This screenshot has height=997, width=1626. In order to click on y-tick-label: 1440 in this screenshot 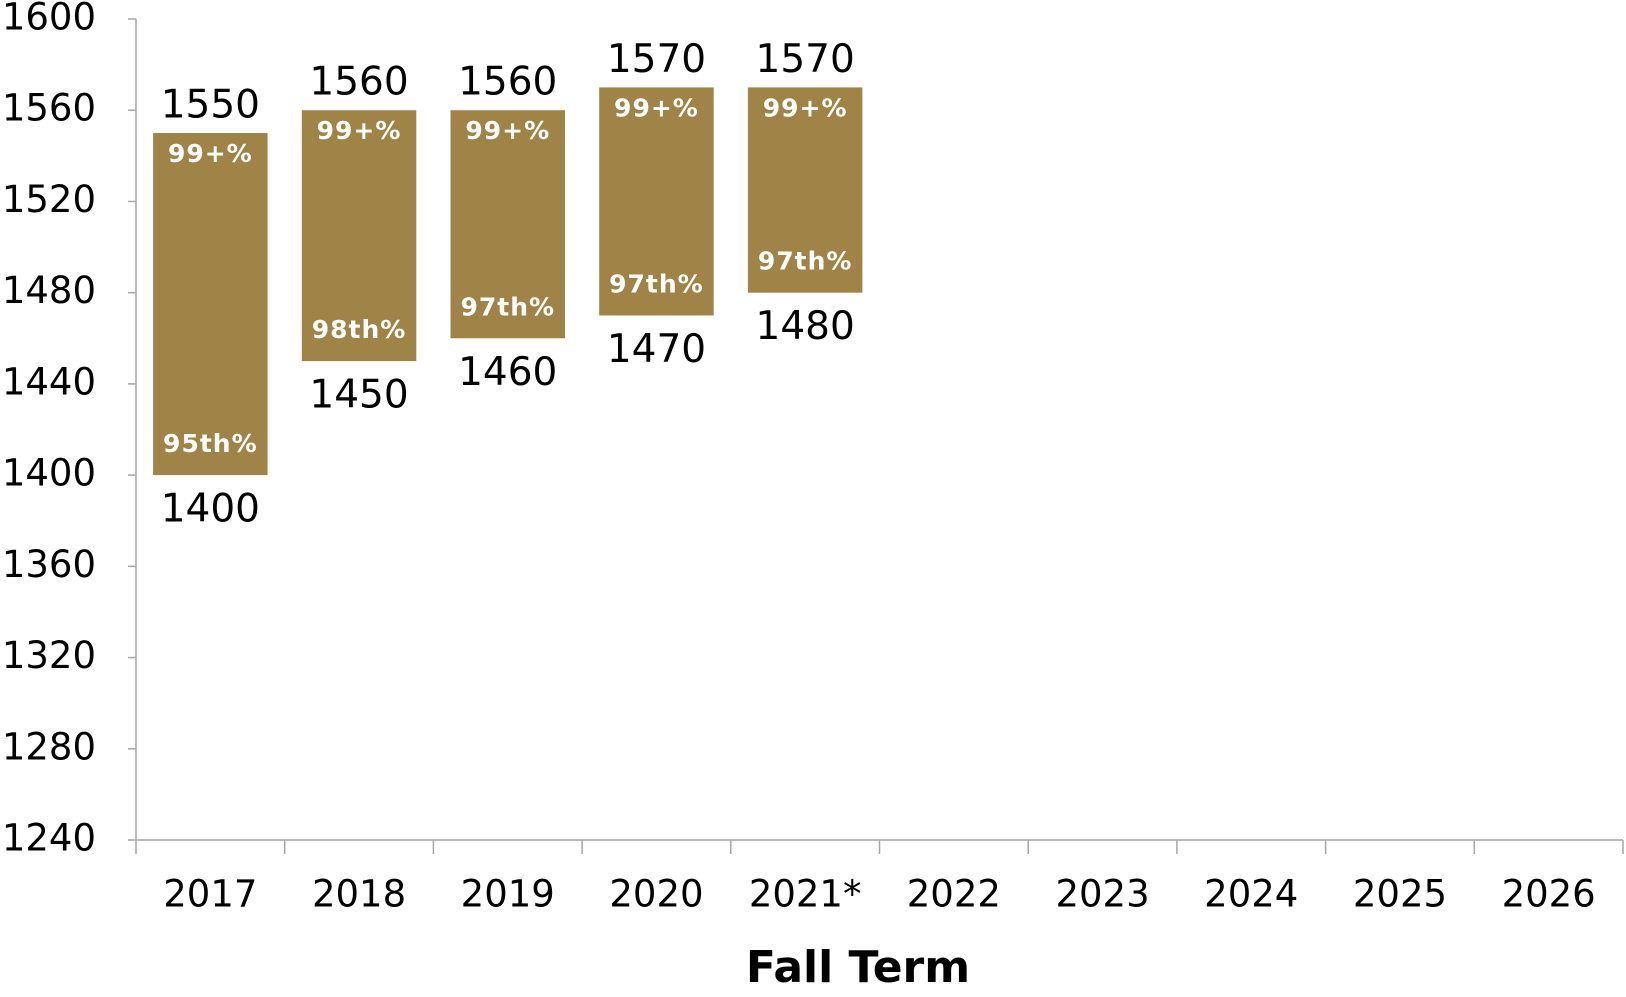, I will do `click(49, 381)`.